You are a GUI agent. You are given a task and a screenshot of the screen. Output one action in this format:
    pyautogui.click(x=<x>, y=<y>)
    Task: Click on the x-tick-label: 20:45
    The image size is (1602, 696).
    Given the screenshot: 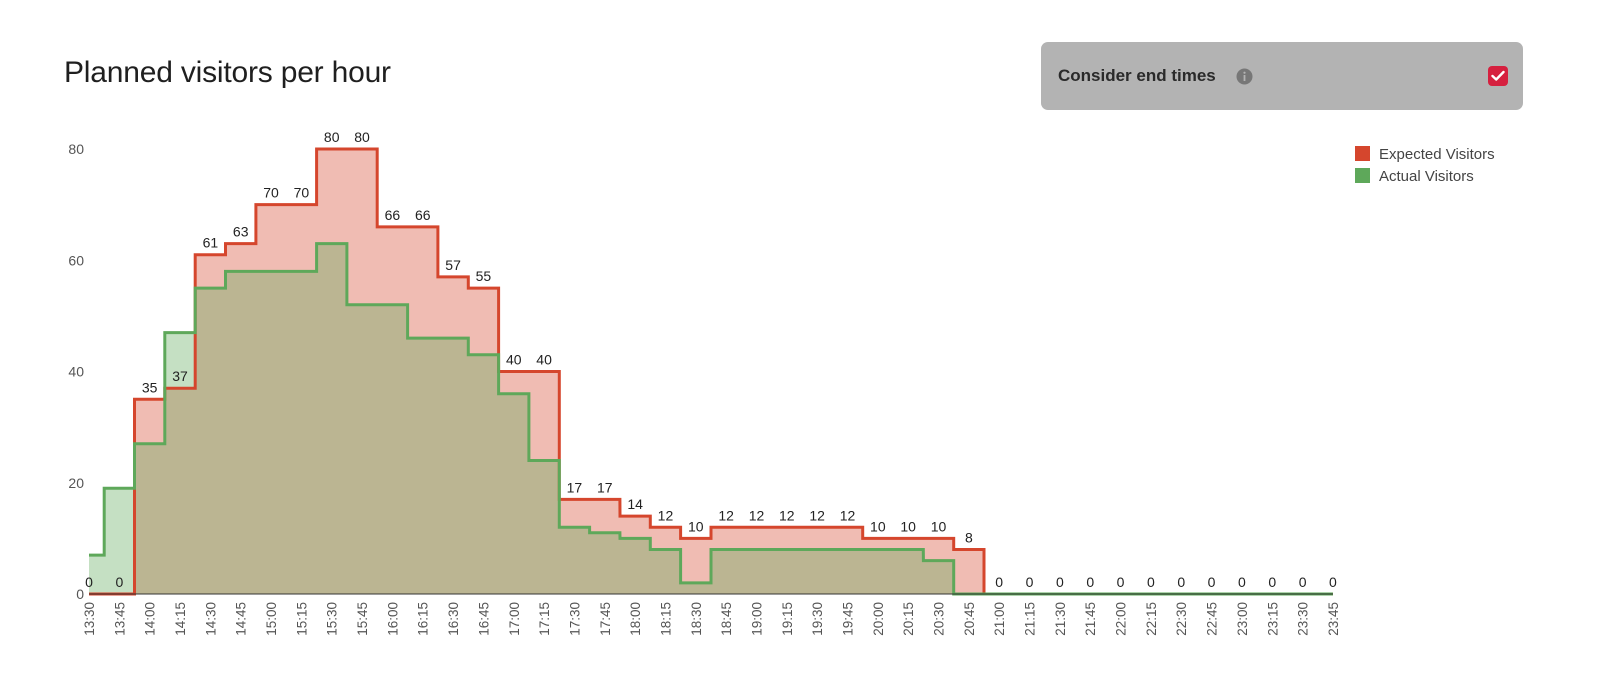 What is the action you would take?
    pyautogui.click(x=969, y=619)
    